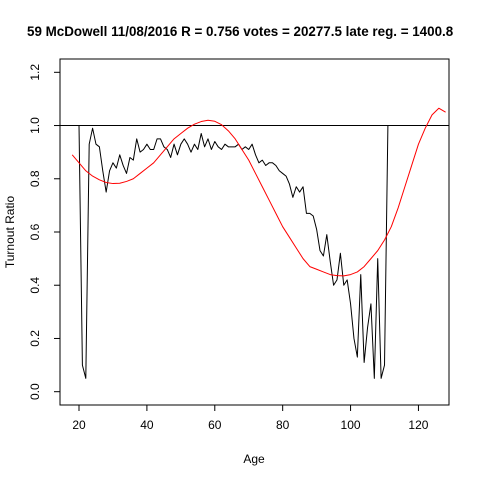  I want to click on y-tick-label: 0.0, so click(35, 391).